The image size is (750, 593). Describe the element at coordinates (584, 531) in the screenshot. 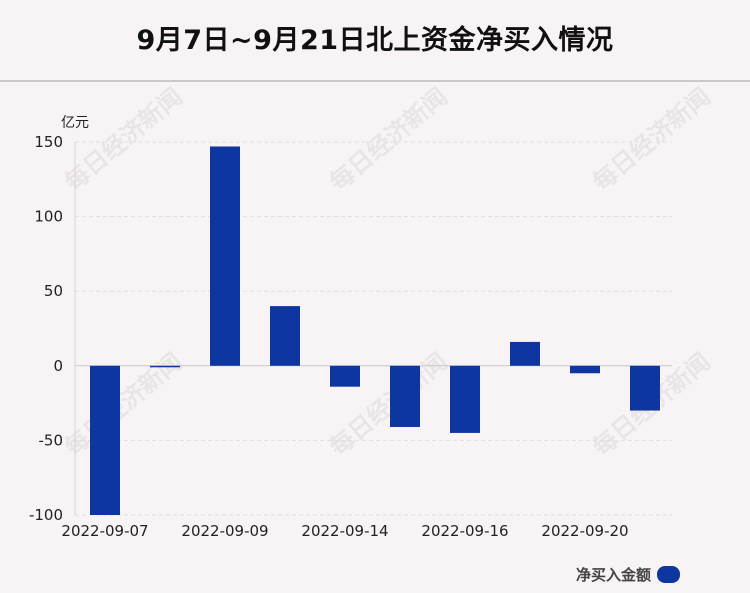

I see `x-tick-label: 2022-09-20` at that location.